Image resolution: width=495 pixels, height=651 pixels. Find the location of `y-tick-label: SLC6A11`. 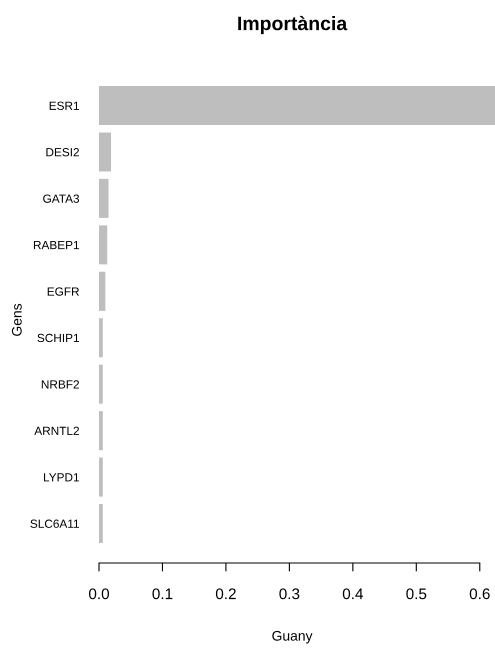

y-tick-label: SLC6A11 is located at coordinates (54, 524).